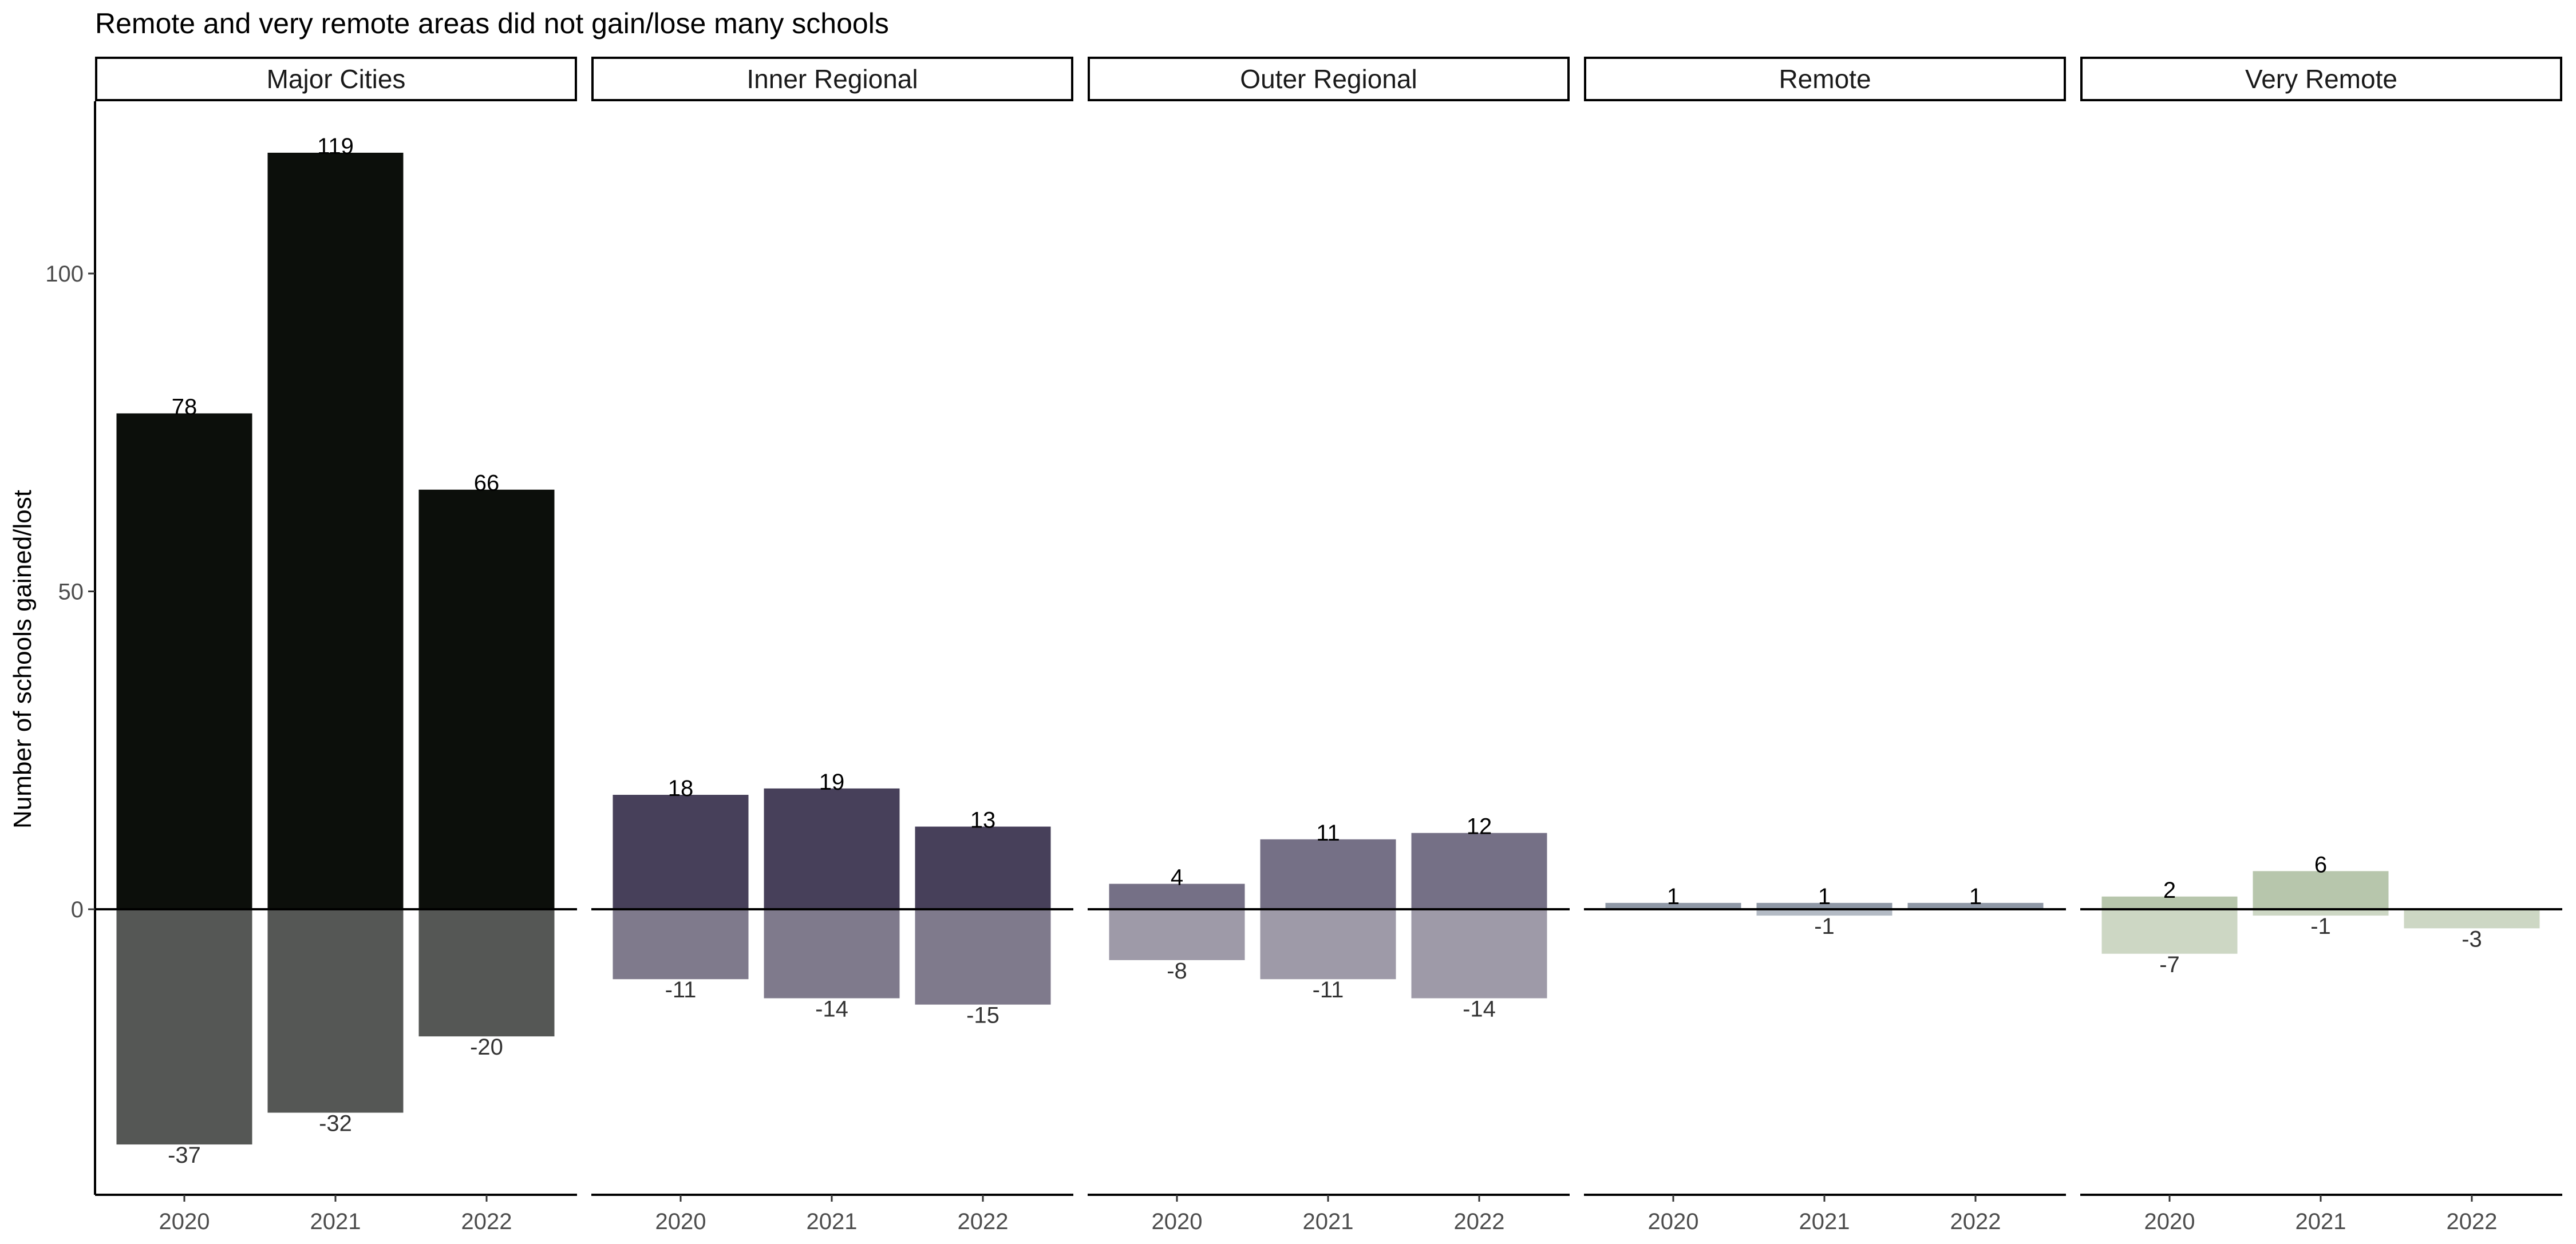 This screenshot has width=2576, height=1244. I want to click on data-label-gained: 6, so click(2320, 864).